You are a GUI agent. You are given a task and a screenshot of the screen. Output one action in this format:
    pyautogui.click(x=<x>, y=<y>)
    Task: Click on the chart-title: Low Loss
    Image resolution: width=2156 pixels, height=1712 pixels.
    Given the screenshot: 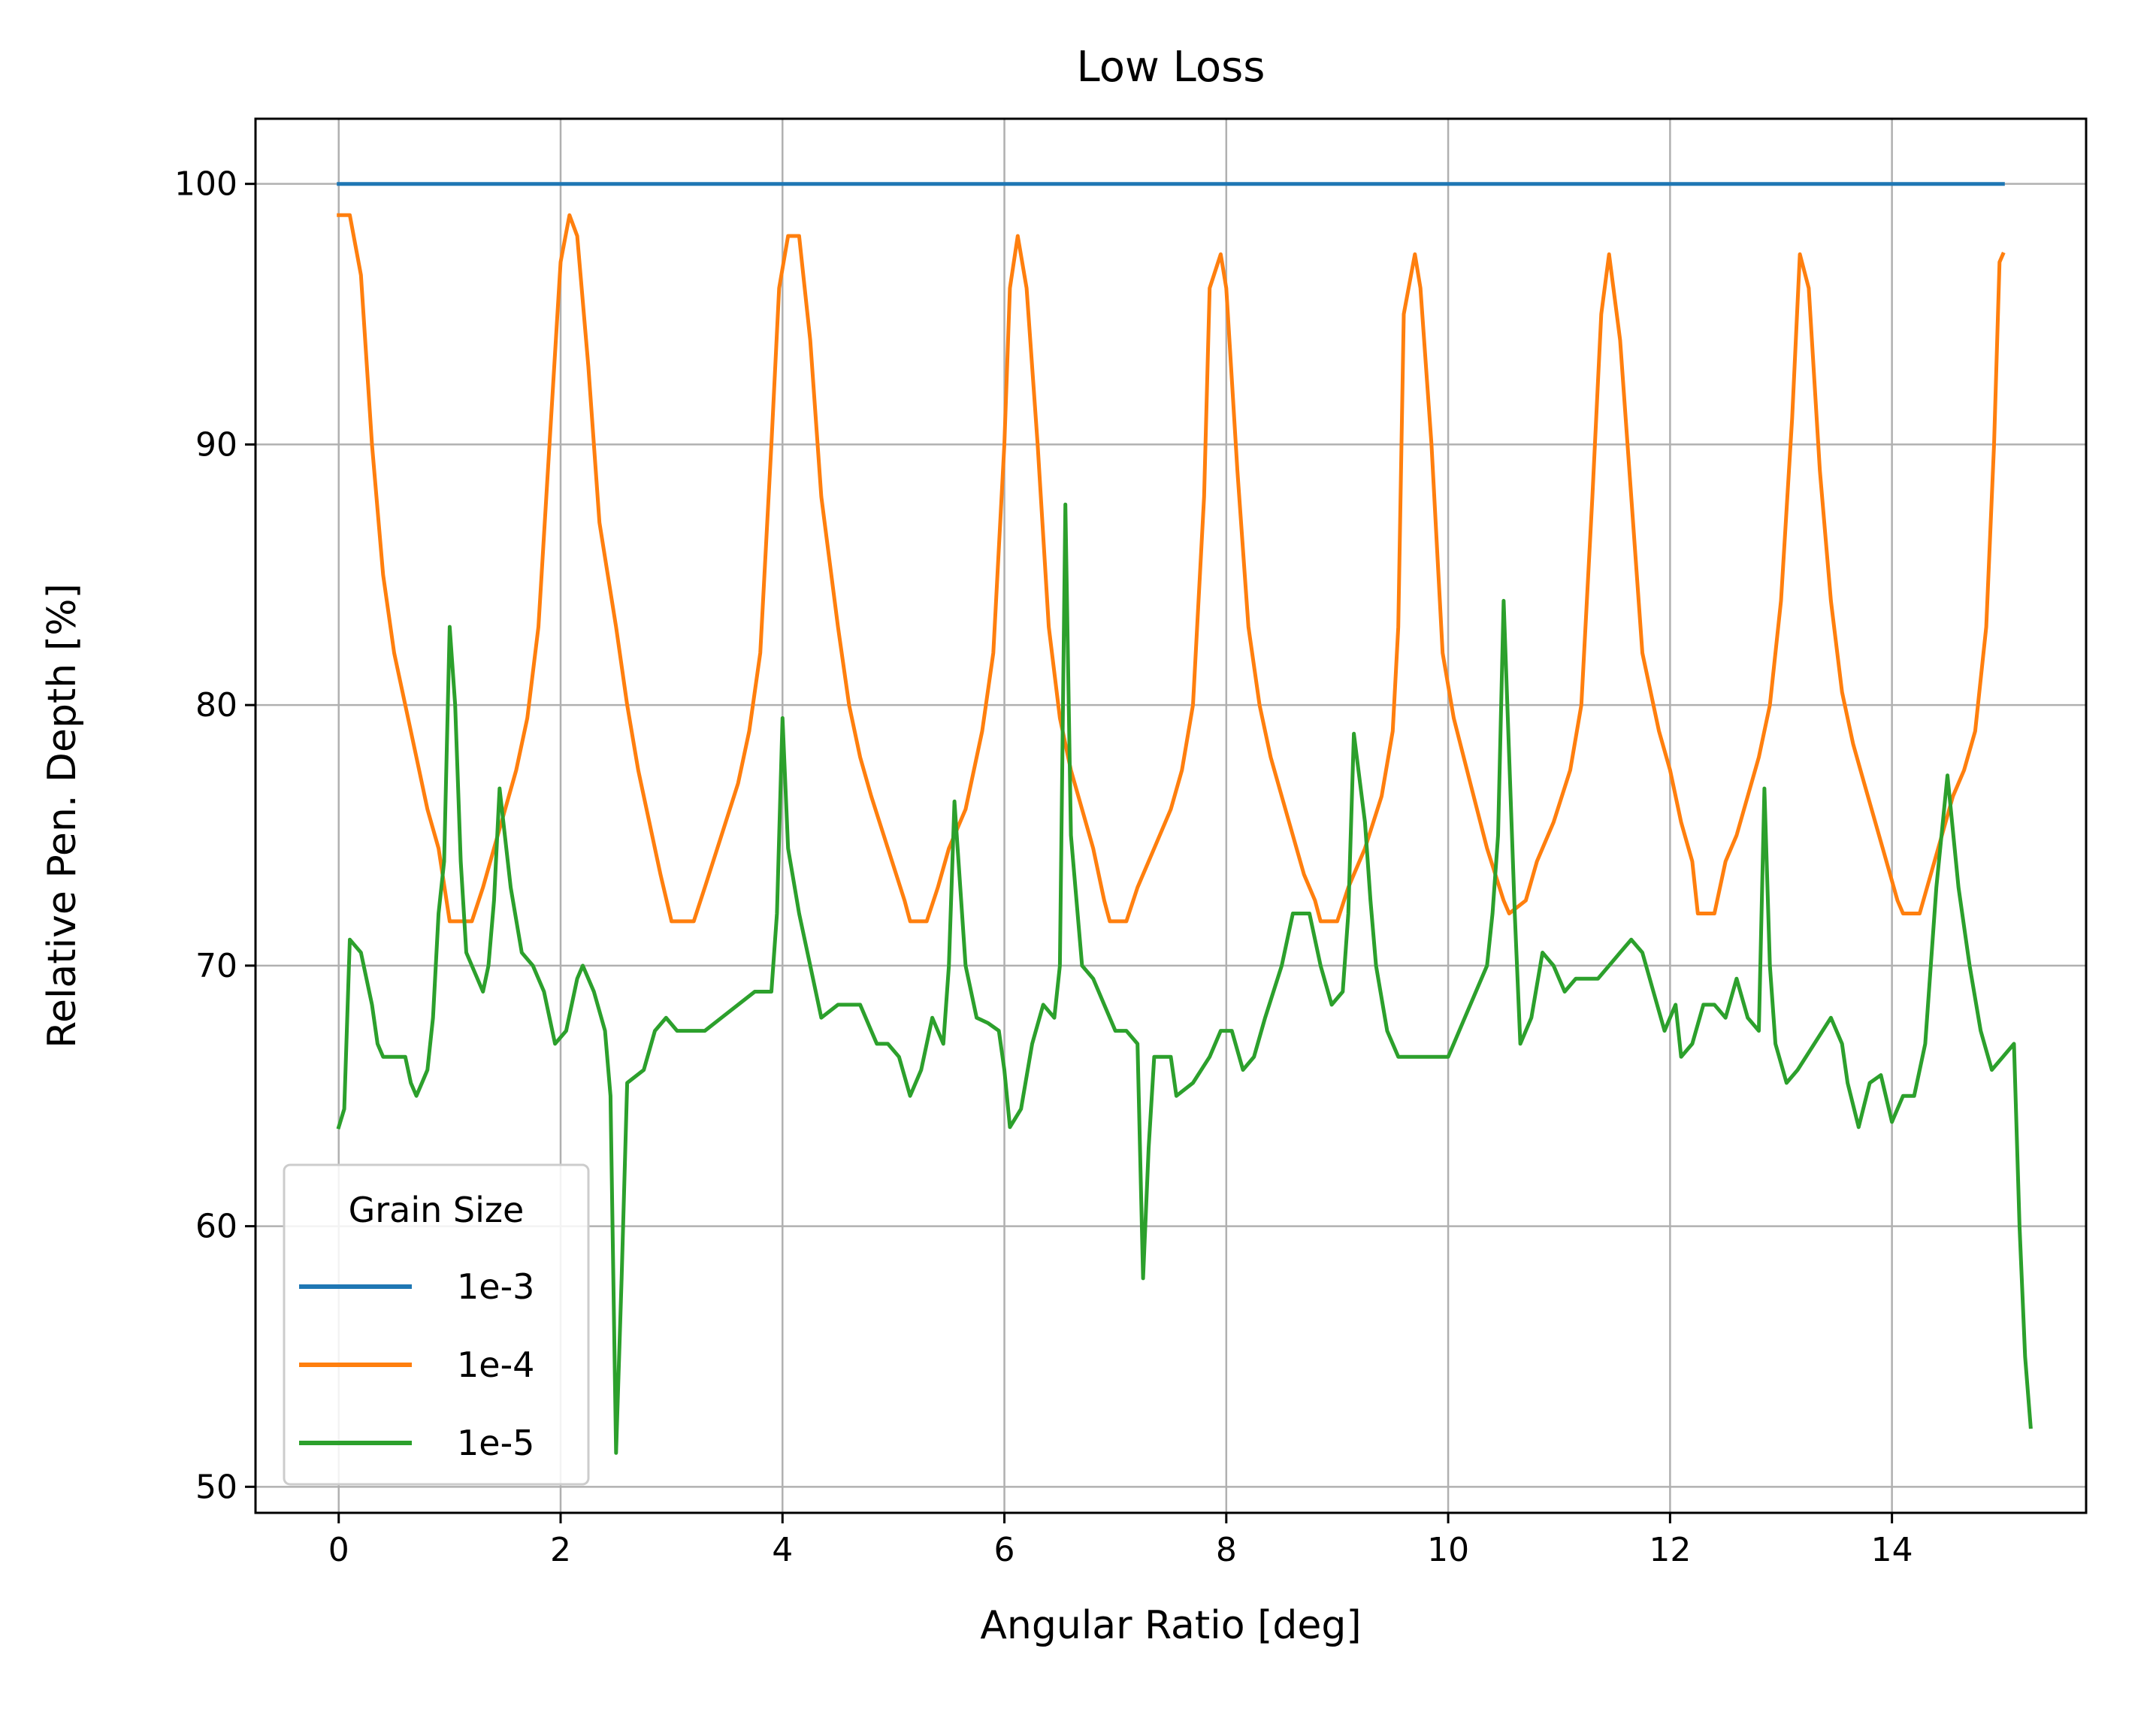 What is the action you would take?
    pyautogui.click(x=1171, y=67)
    